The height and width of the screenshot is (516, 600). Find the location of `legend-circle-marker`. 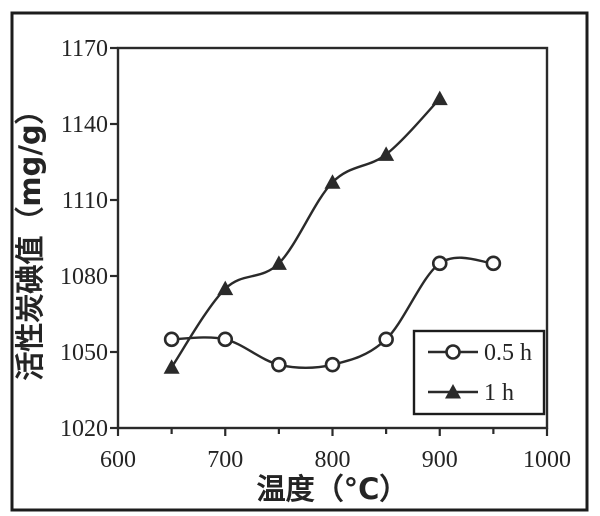

legend-circle-marker is located at coordinates (453, 352).